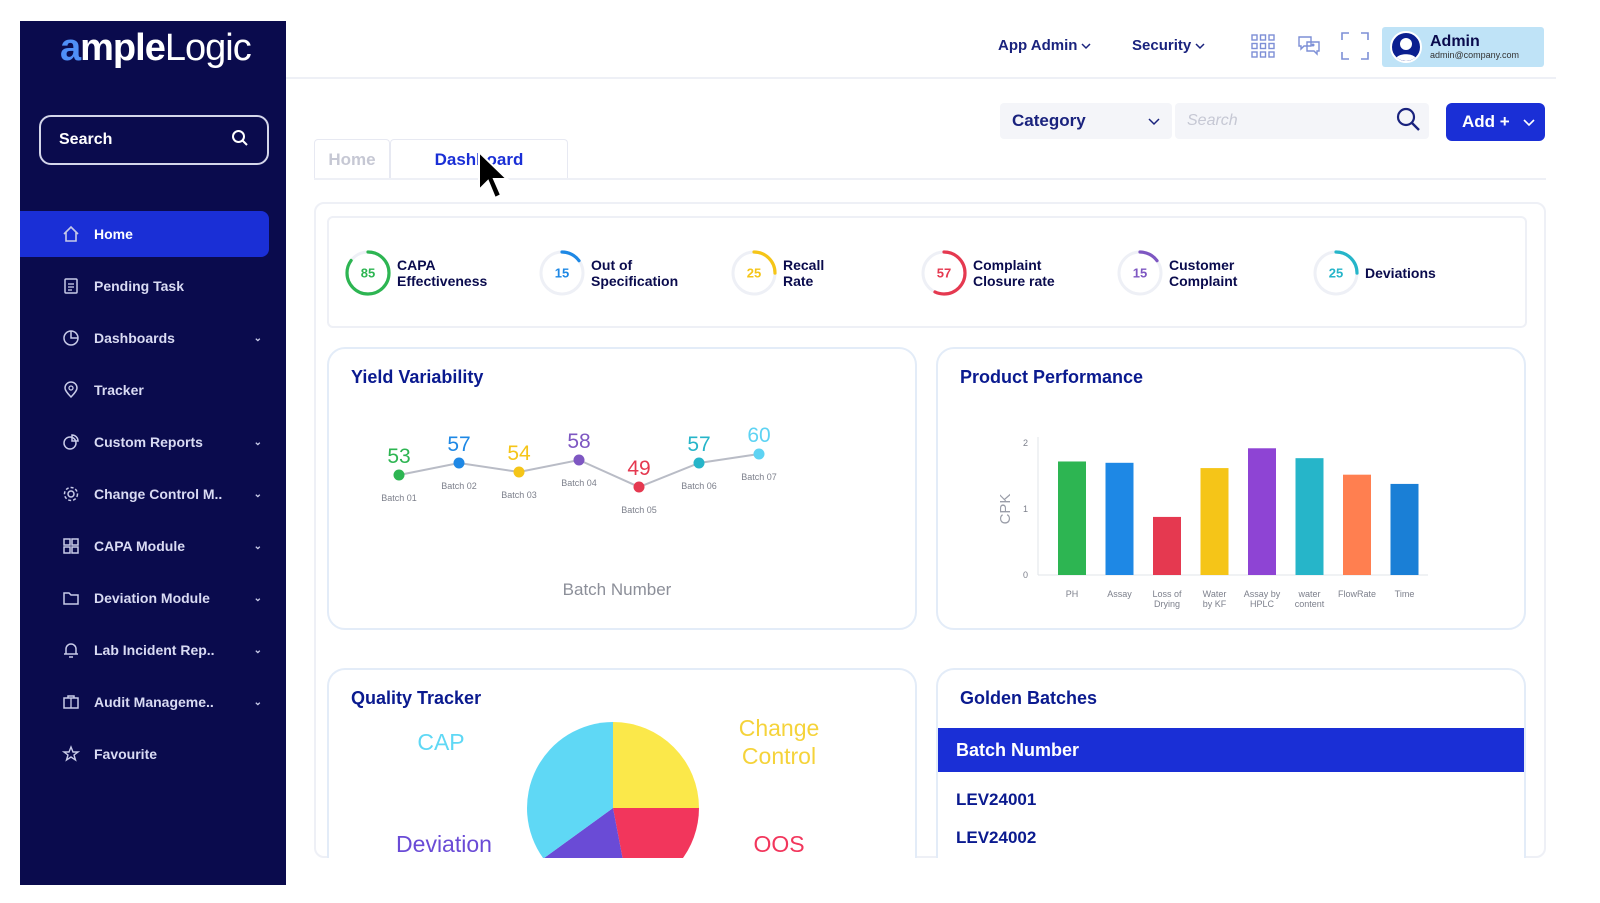 The height and width of the screenshot is (903, 1600). I want to click on app-admin-label: App Admin, so click(1038, 45).